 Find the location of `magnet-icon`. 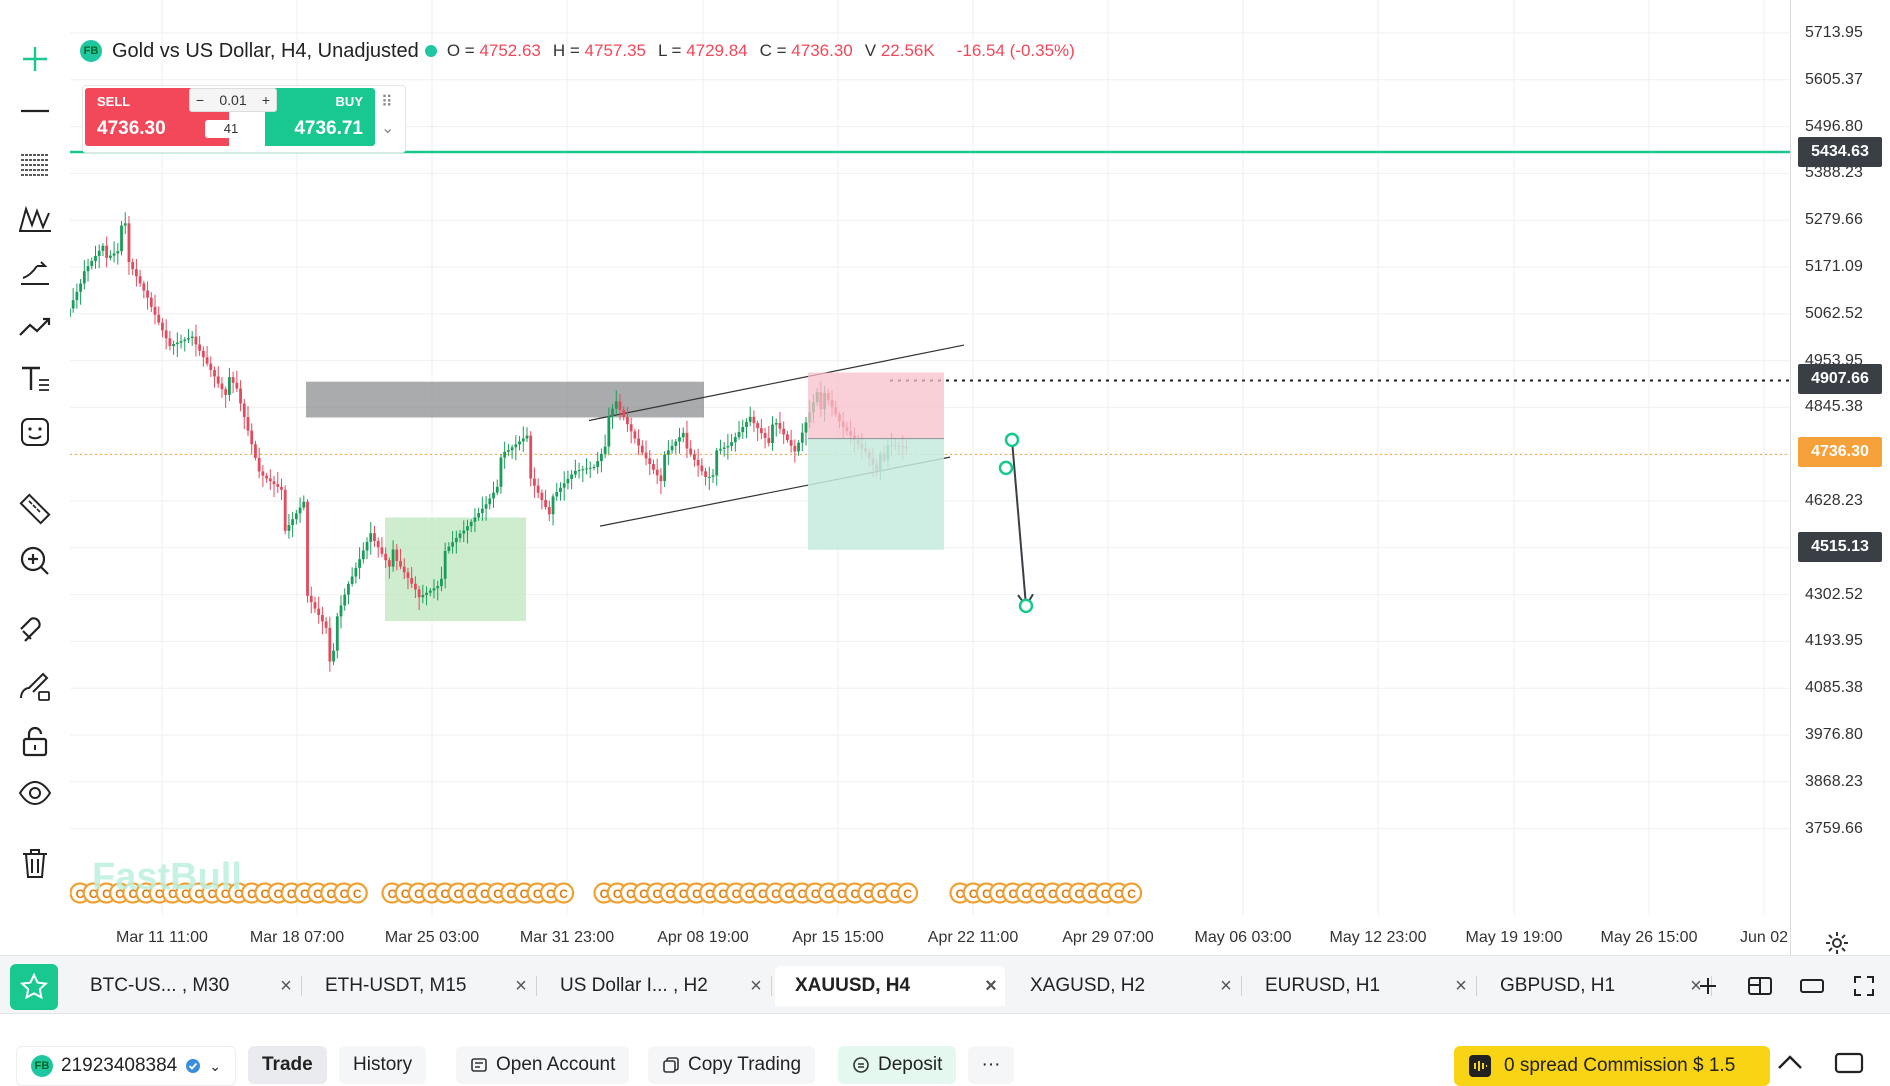

magnet-icon is located at coordinates (35, 631).